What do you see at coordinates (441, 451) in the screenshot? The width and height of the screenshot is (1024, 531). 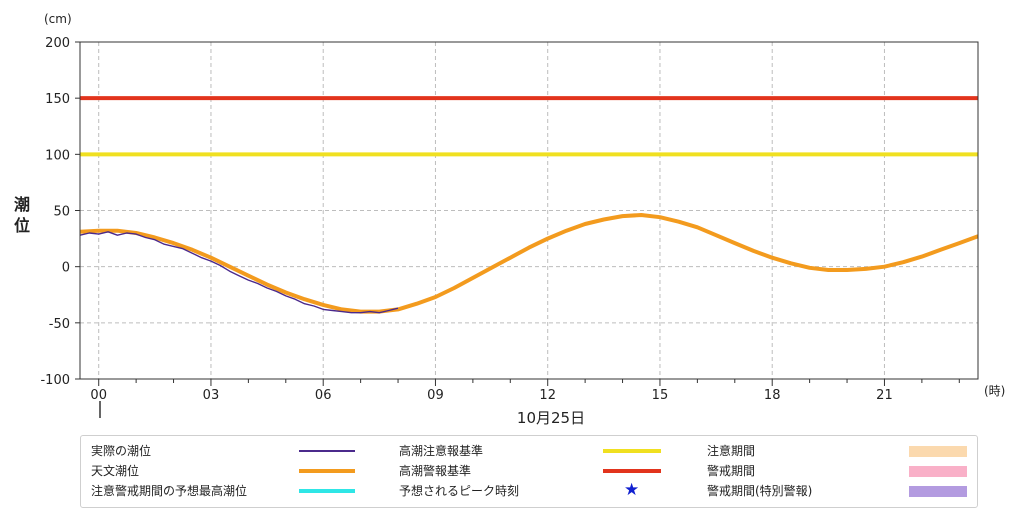 I see `legend-label-caution-level: 高潮注意報基準` at bounding box center [441, 451].